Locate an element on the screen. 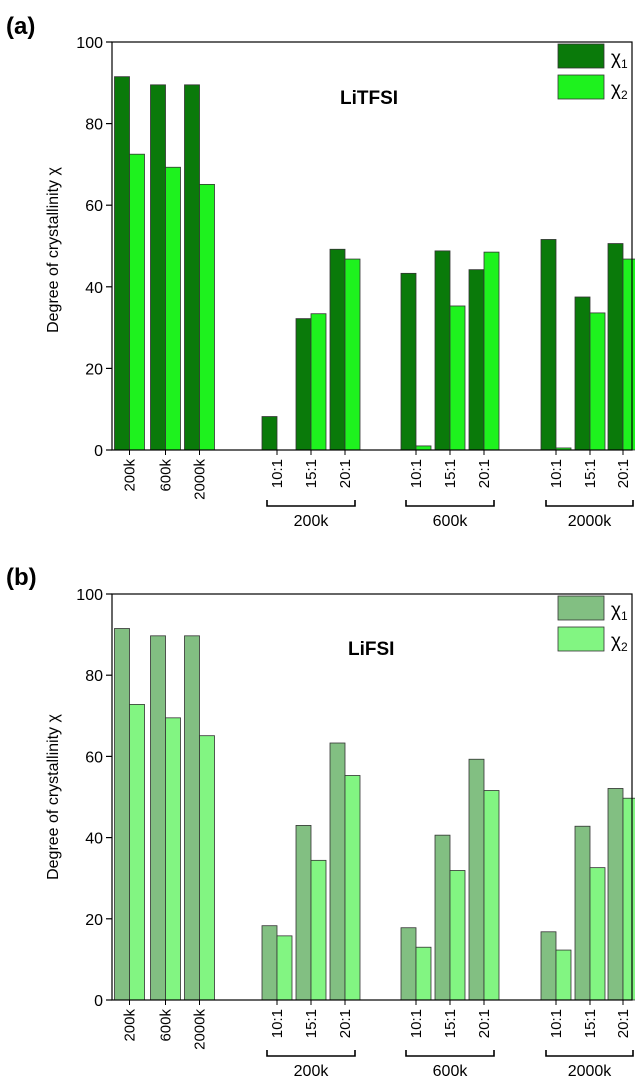  y-tick-label: 20 is located at coordinates (94, 920).